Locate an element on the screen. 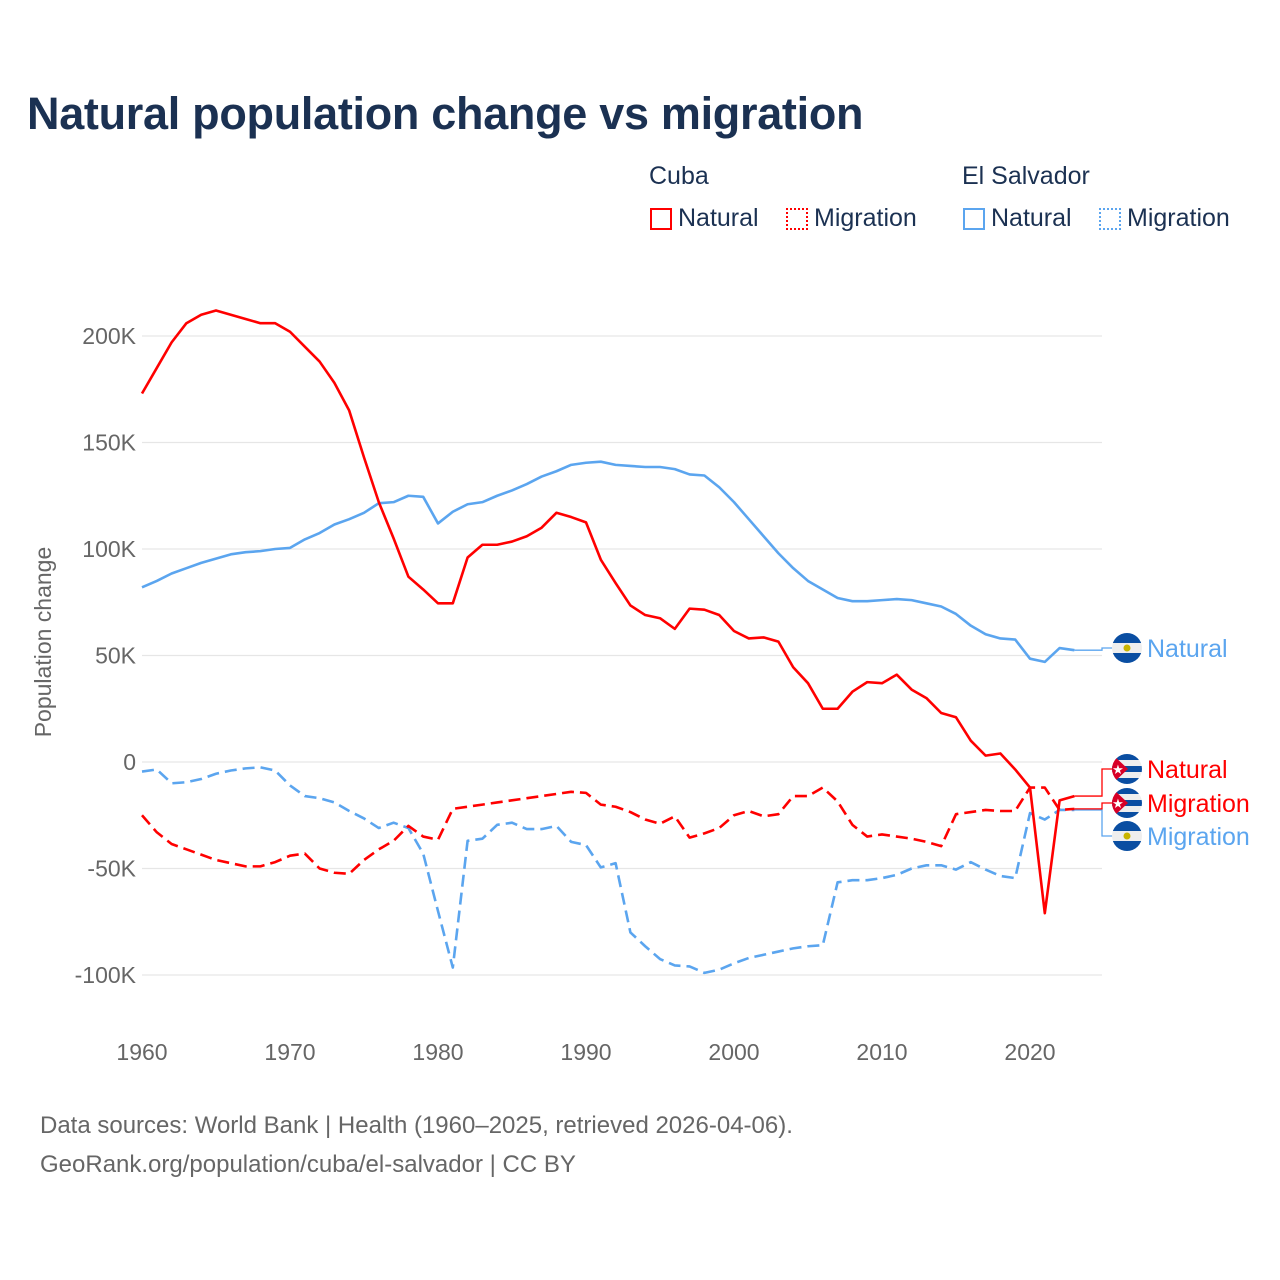 Image resolution: width=1280 pixels, height=1280 pixels. y-tick-label: -50K is located at coordinates (111, 869).